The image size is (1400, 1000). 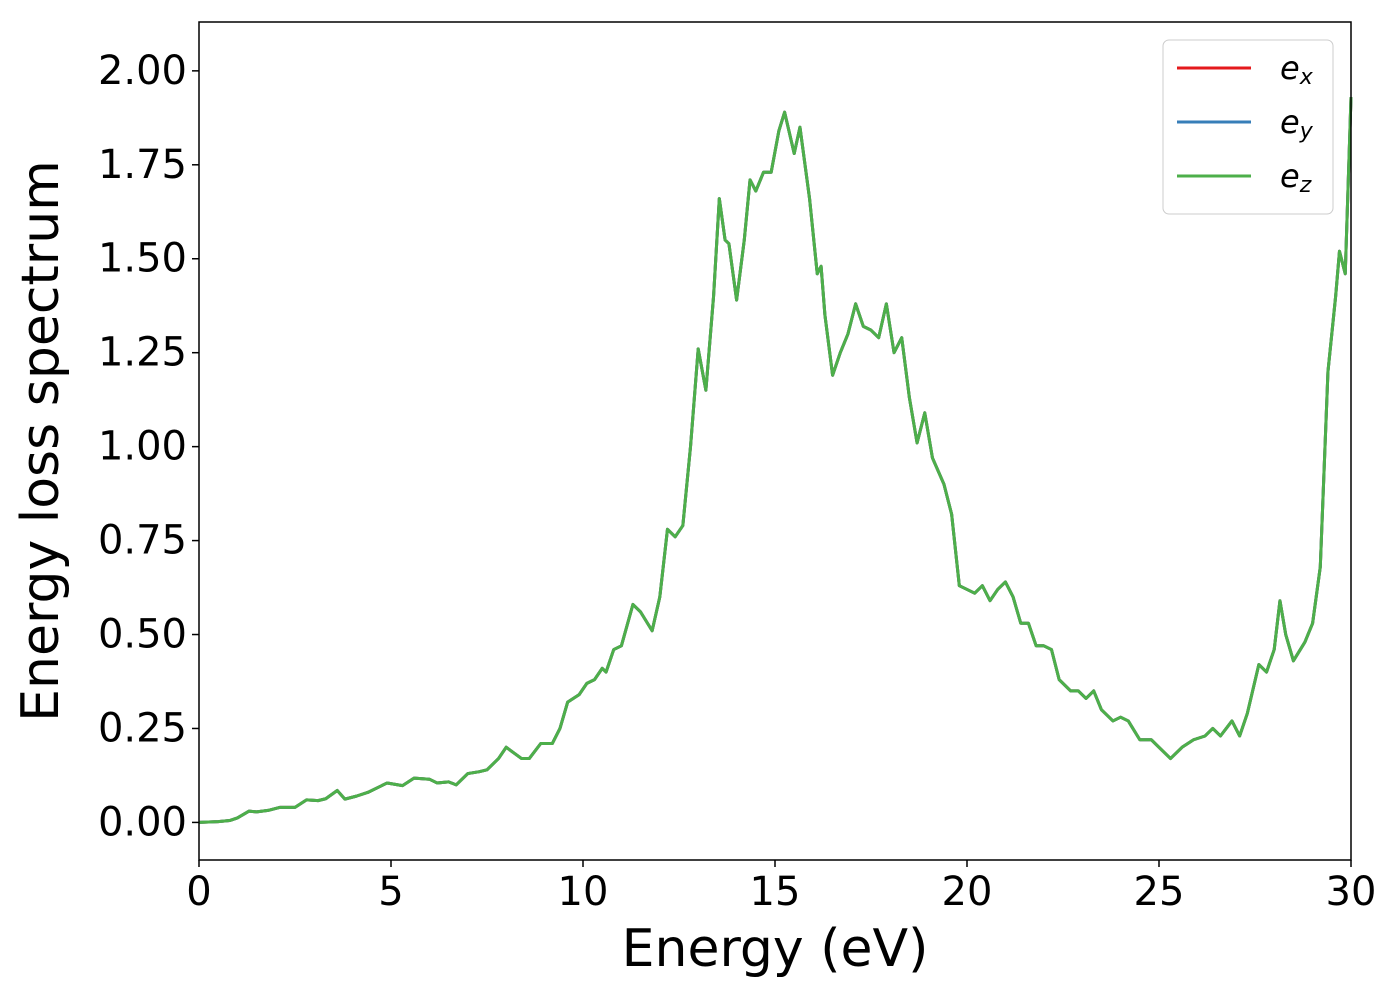 I want to click on x-tick-label: 25, so click(x=1159, y=892).